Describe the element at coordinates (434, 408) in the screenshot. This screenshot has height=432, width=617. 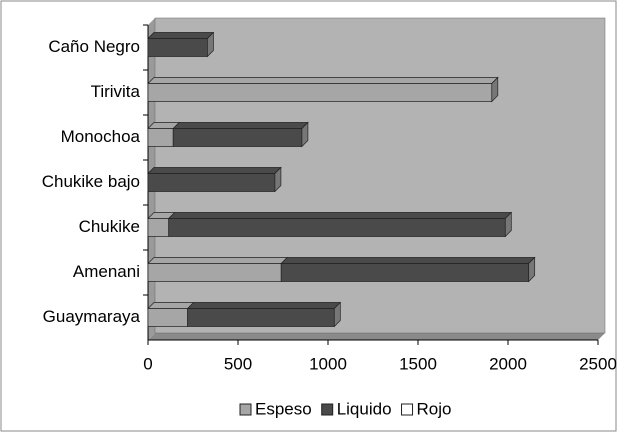
I see `legend-label: Rojo` at that location.